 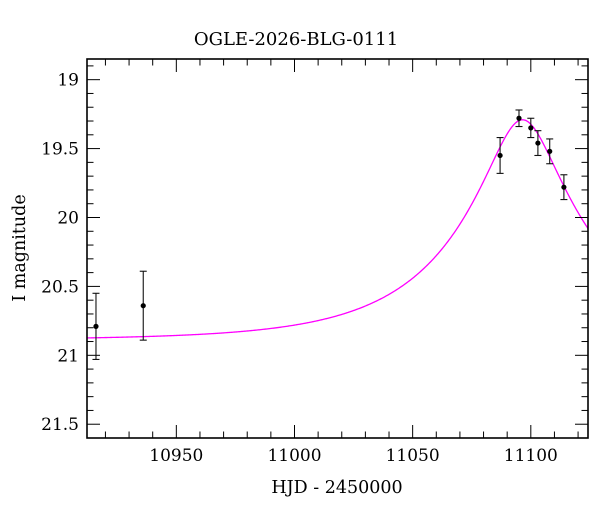 I want to click on y-axis-label: I magnitude, so click(x=20, y=247).